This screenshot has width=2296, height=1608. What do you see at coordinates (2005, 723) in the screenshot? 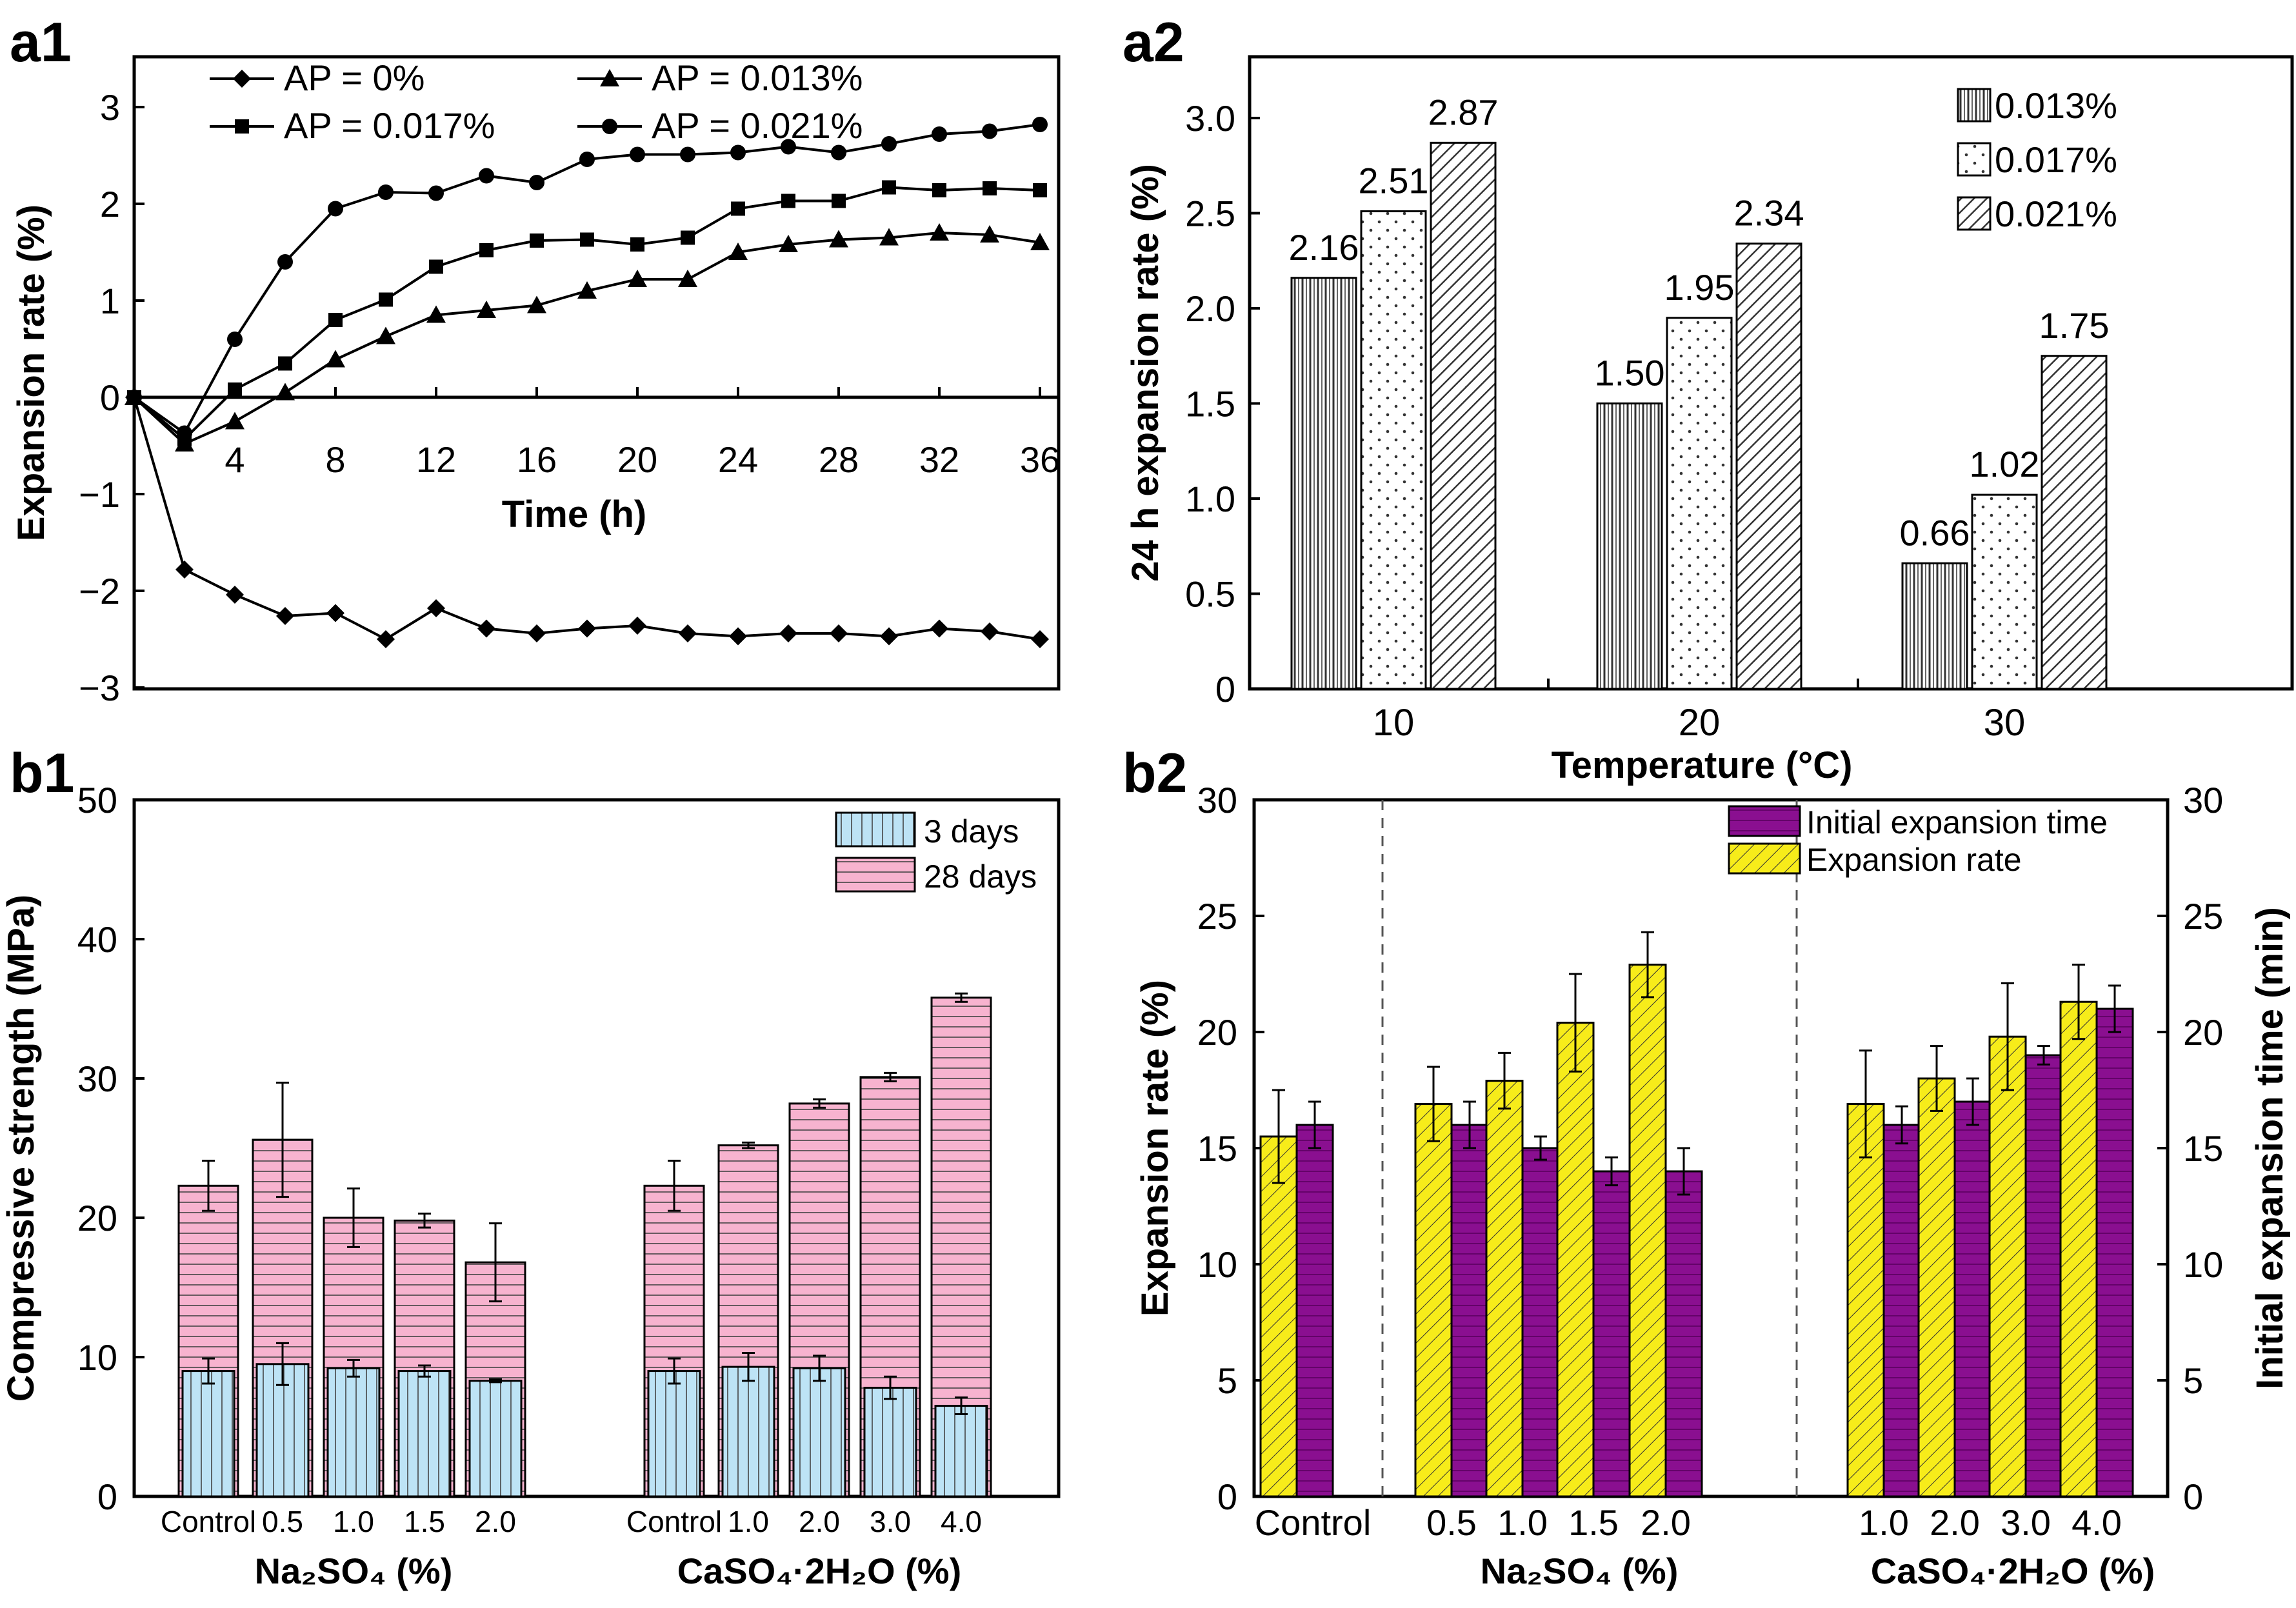
I see `a2-xtick-label: 30` at bounding box center [2005, 723].